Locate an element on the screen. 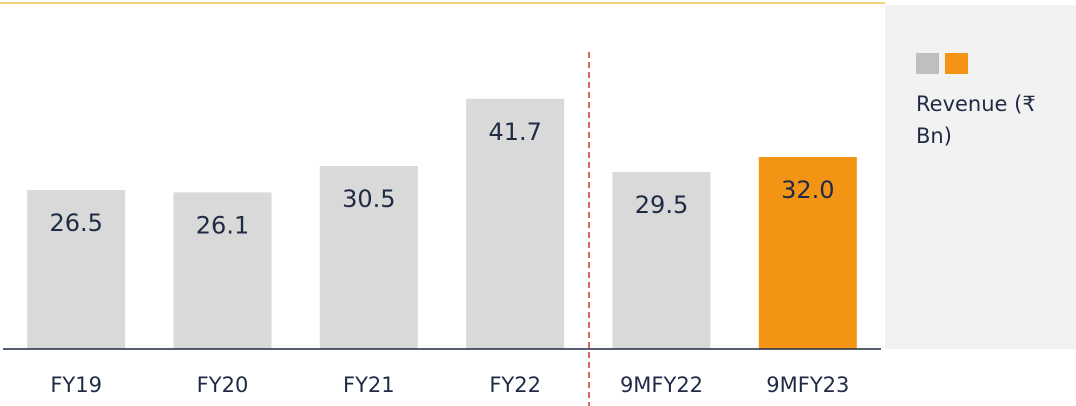 This screenshot has width=1076, height=406. value-label: 29.5 is located at coordinates (661, 205).